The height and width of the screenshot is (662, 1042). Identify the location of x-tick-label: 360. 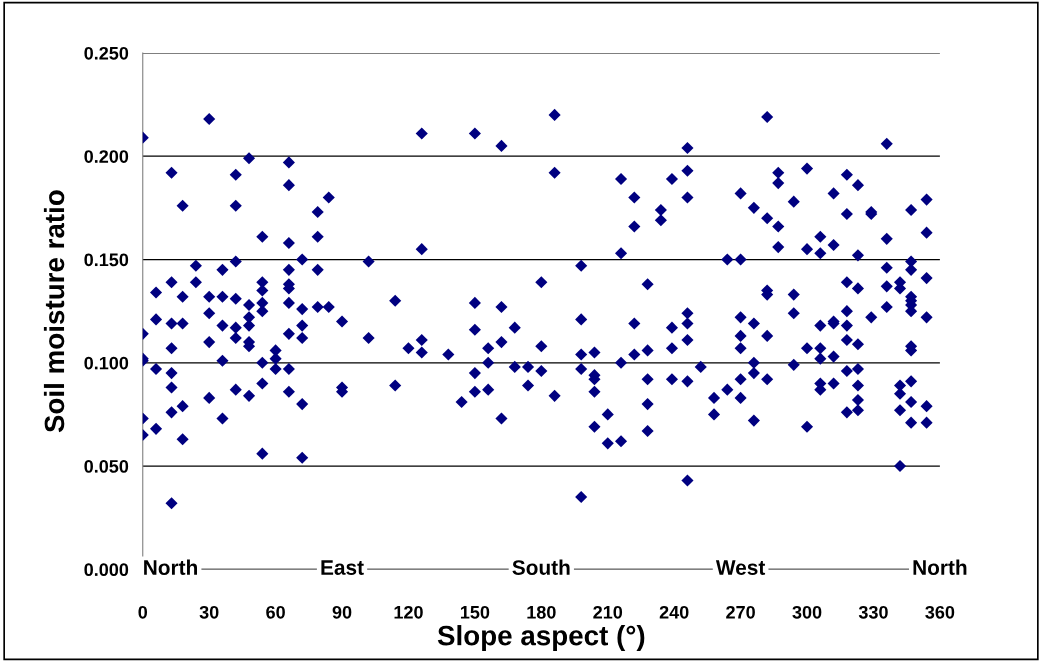
(940, 612).